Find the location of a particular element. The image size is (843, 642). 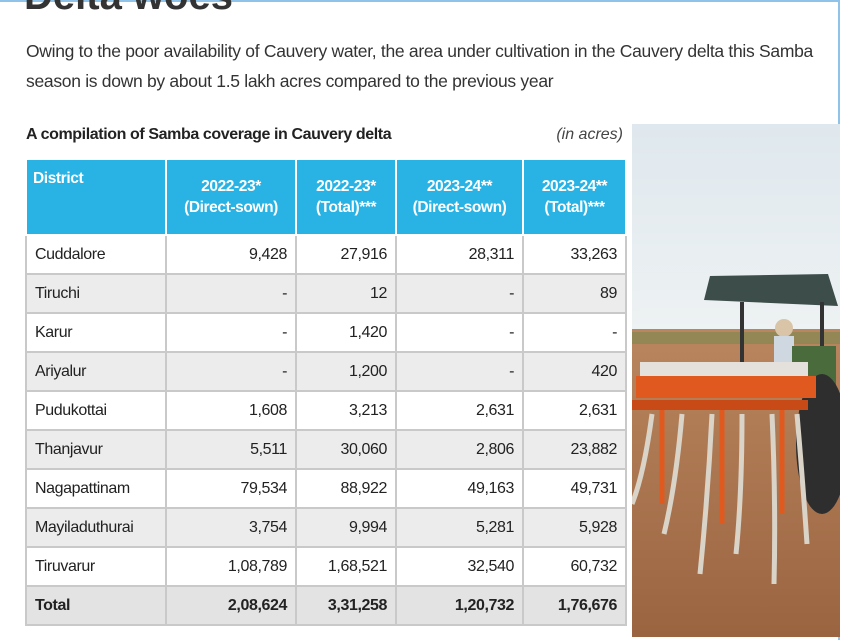

value-cell: 60,732 is located at coordinates (574, 566).